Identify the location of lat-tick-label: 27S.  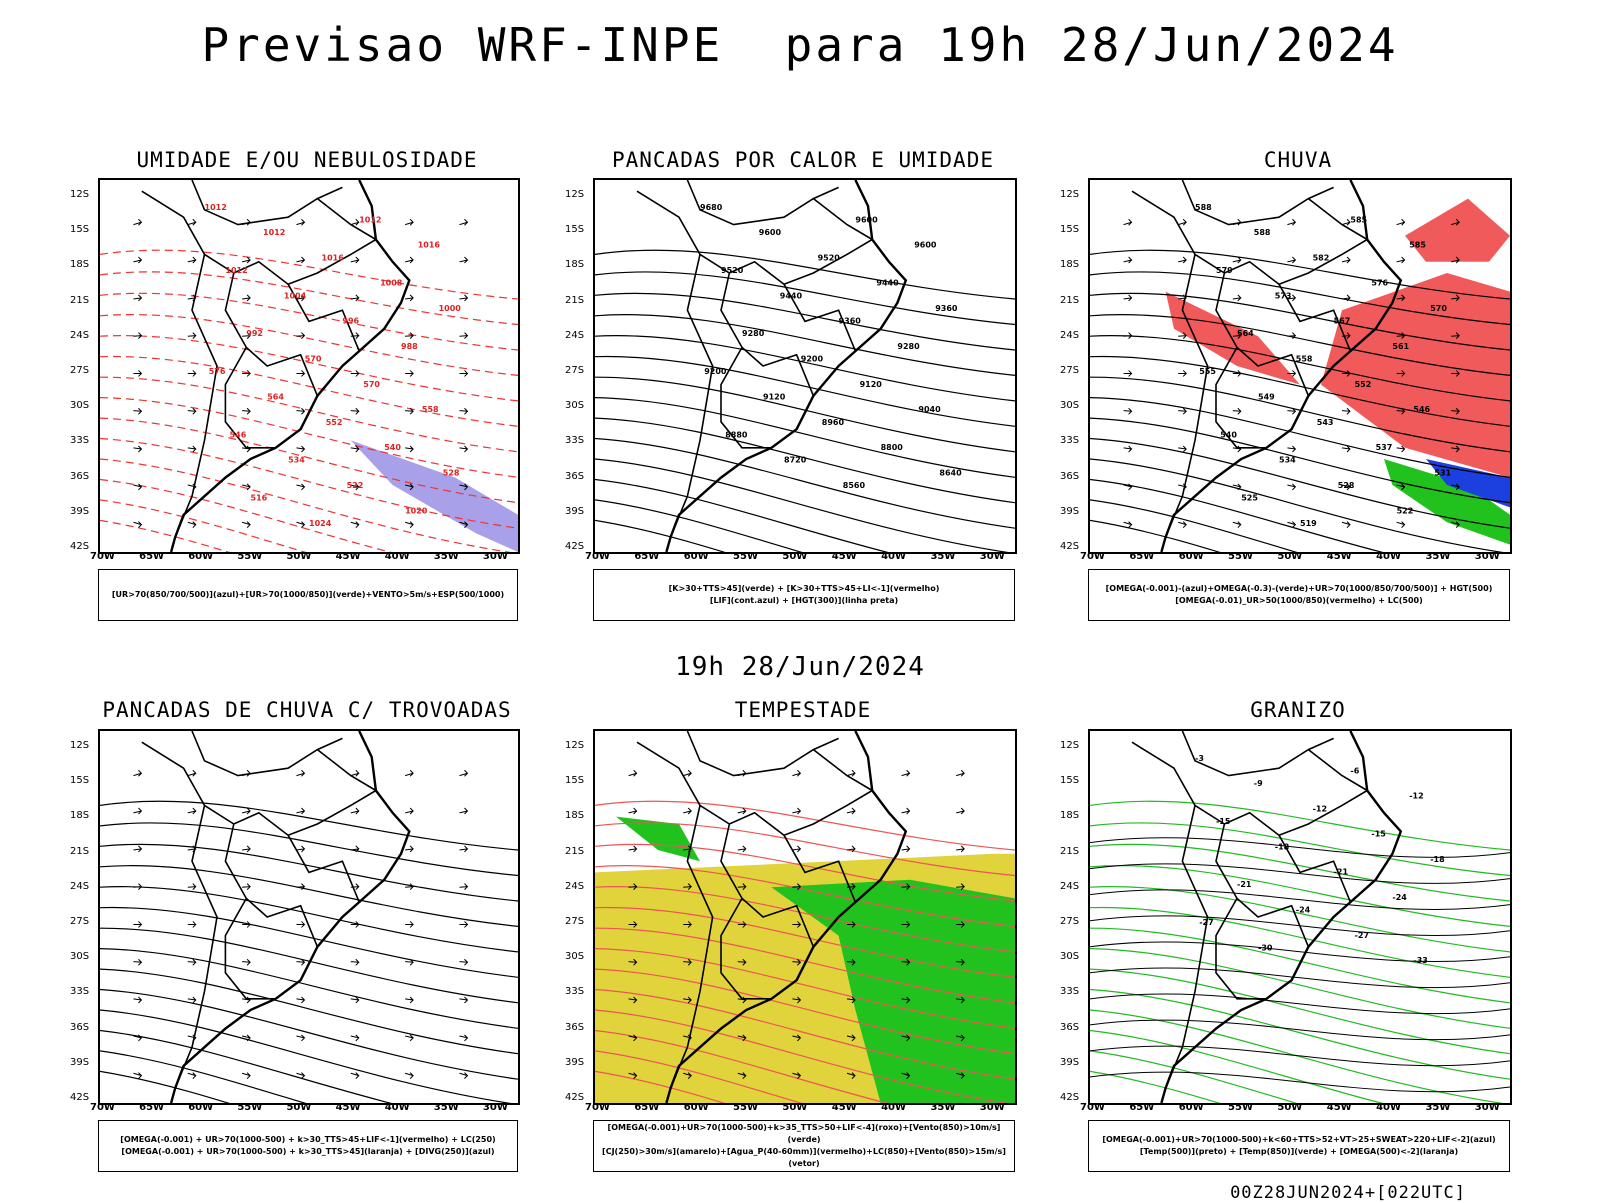
(575, 921).